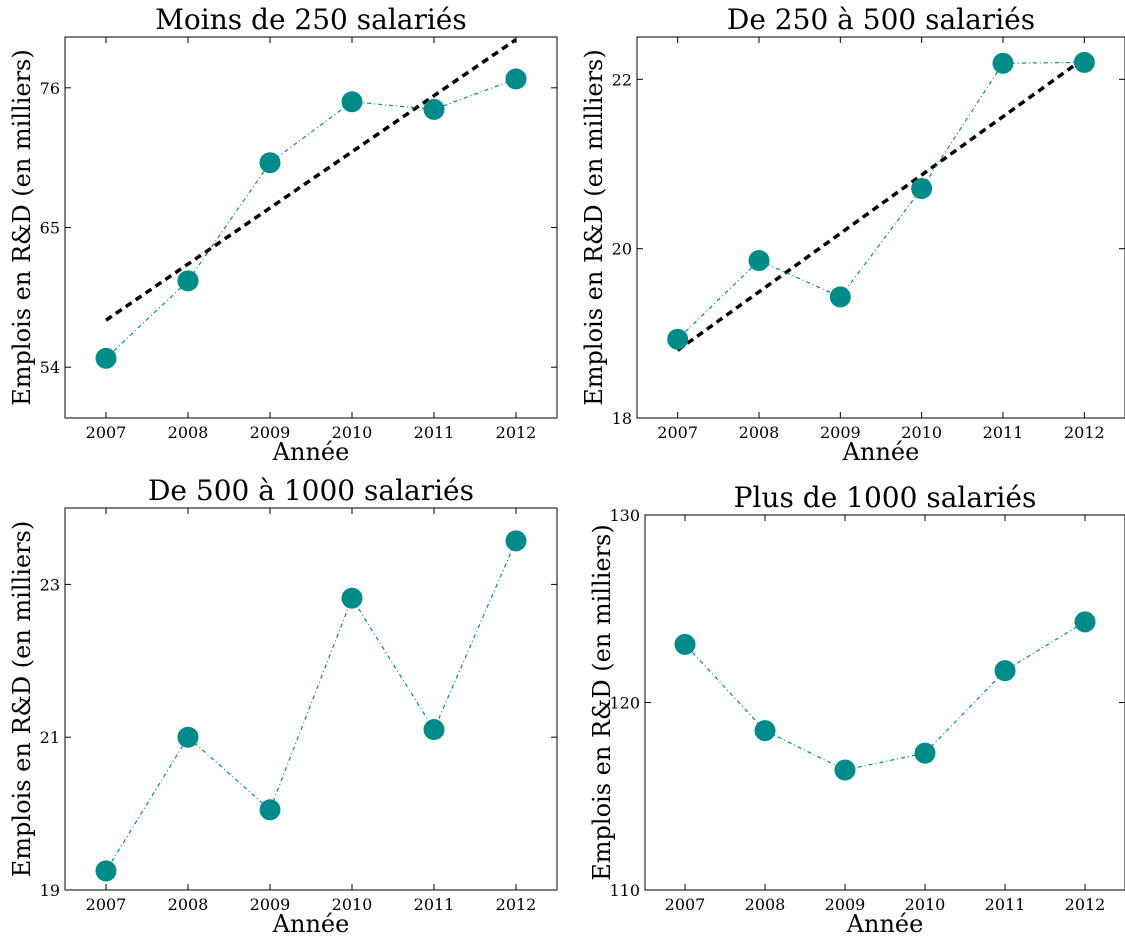 The image size is (1125, 936). I want to click on y-tick-label: 21, so click(50, 737).